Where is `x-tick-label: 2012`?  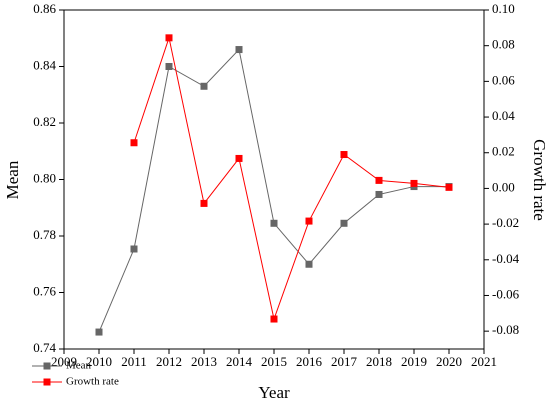
x-tick-label: 2012 is located at coordinates (169, 361).